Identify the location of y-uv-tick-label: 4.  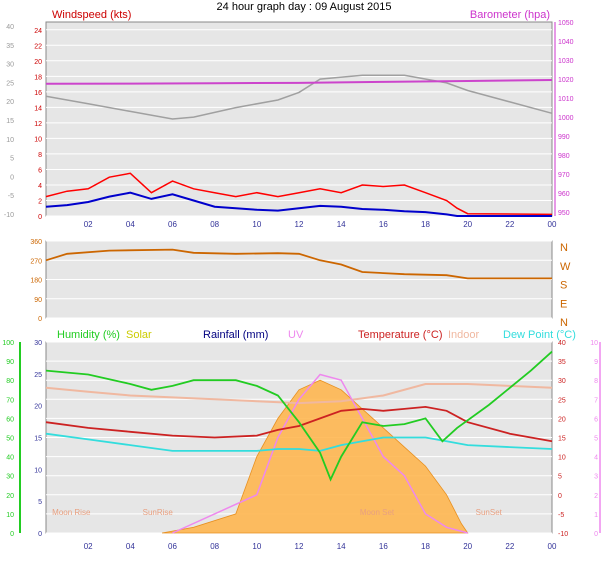
(596, 458).